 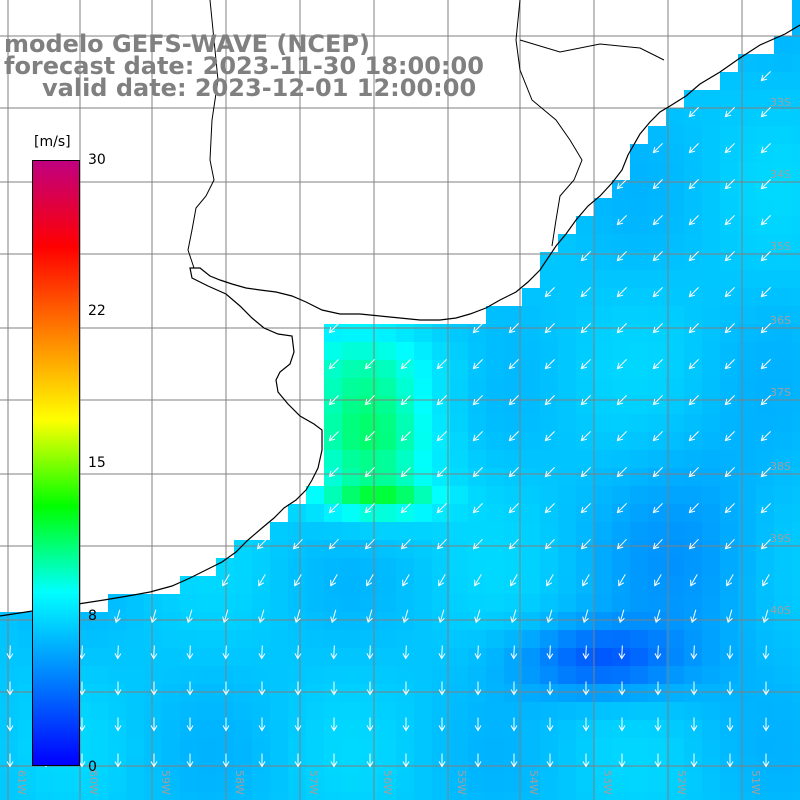 I want to click on latitude-label: 35S, so click(x=780, y=246).